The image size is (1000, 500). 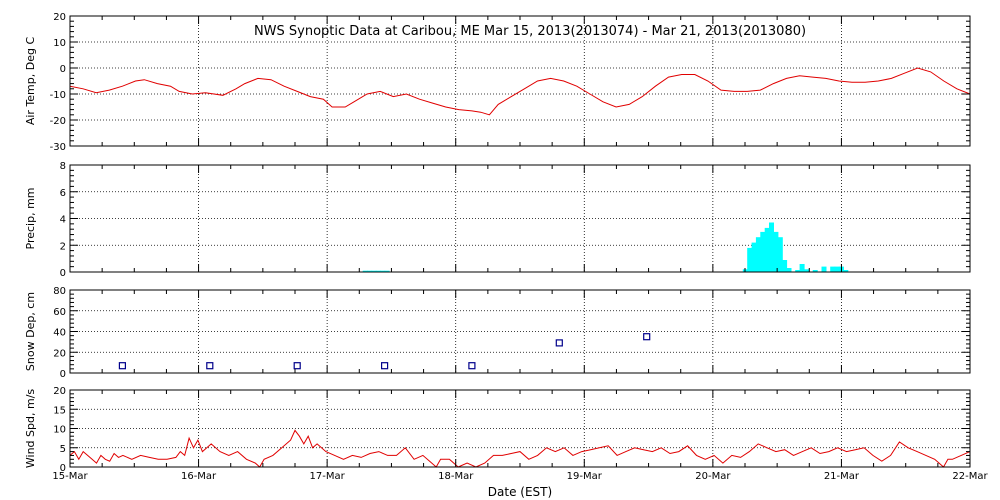 I want to click on y-tick-label: 5, so click(x=63, y=449).